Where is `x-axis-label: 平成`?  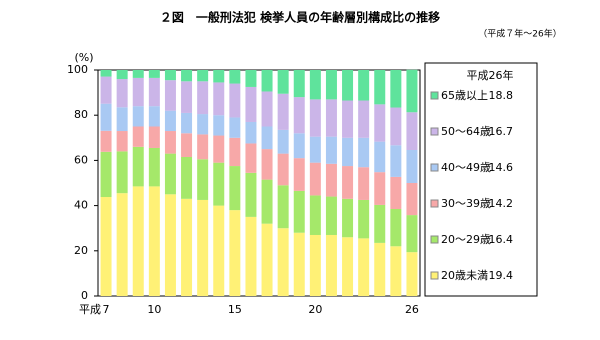
x-axis-label: 平成 is located at coordinates (90, 309).